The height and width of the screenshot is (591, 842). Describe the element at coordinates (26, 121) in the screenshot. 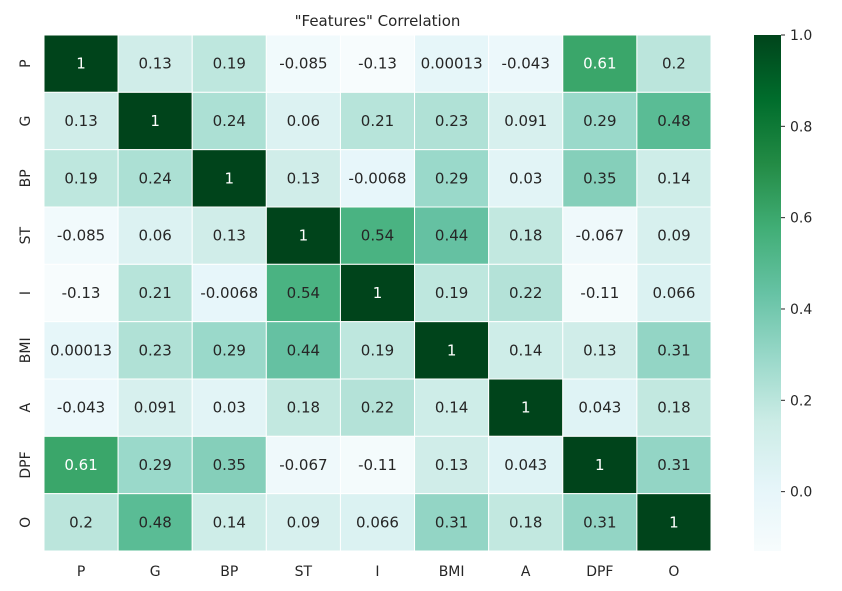

I see `y-tick-label: G` at that location.